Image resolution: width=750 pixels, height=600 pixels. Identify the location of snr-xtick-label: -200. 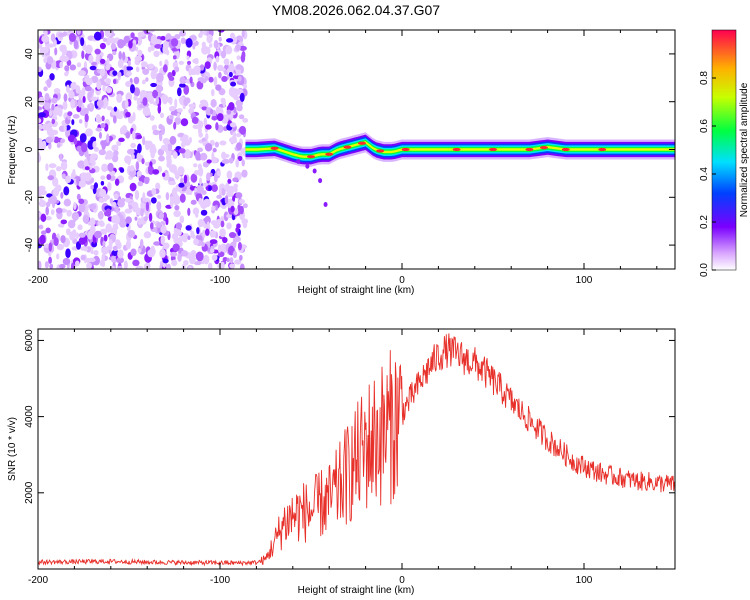
(38, 580).